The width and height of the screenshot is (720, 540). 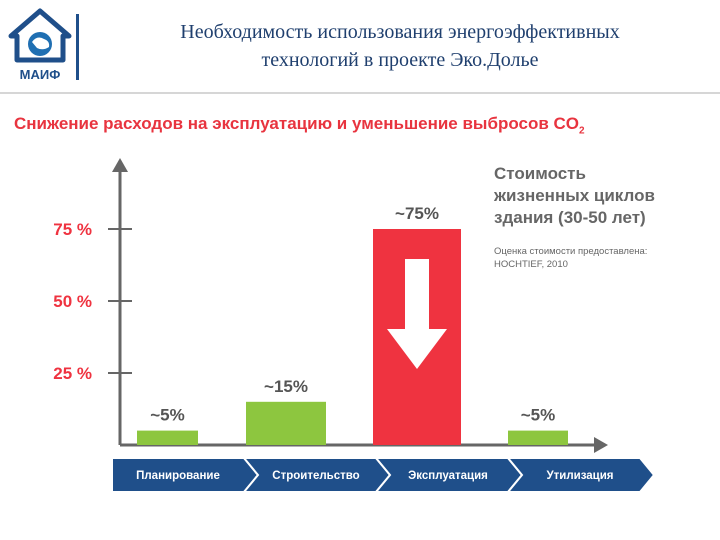 I want to click on logo-text: МАИФ, so click(x=40, y=74).